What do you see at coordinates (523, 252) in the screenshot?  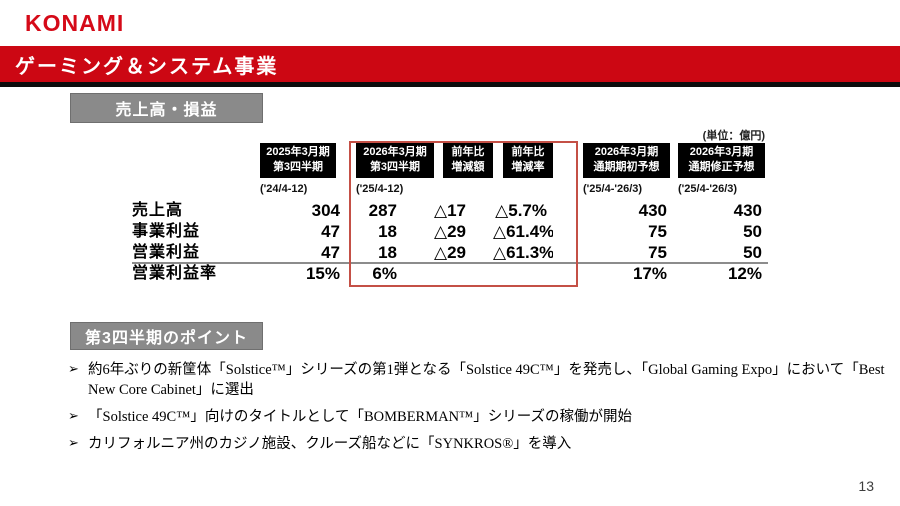 I see `table-value: △61.3%` at bounding box center [523, 252].